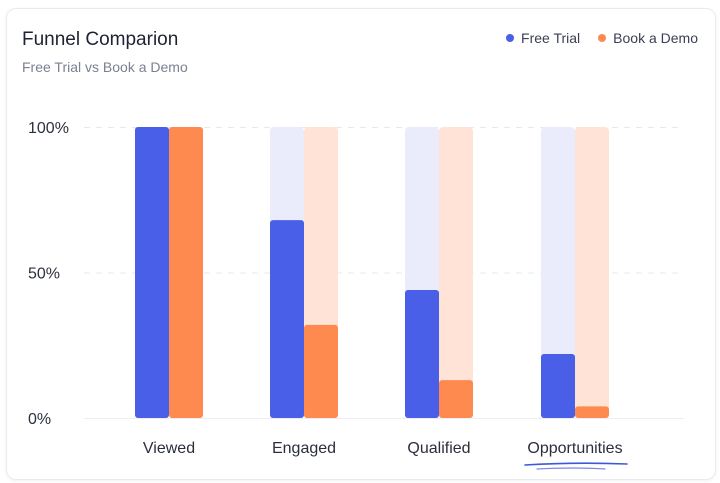 Image resolution: width=720 pixels, height=483 pixels. I want to click on bar-free-trial-viewed, so click(152, 272).